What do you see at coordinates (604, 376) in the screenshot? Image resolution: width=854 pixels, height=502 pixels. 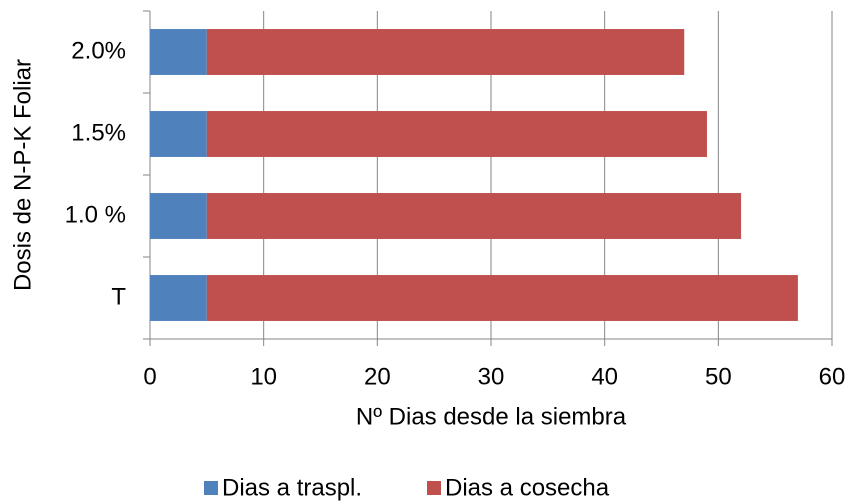 I see `x-tick-label: 40` at bounding box center [604, 376].